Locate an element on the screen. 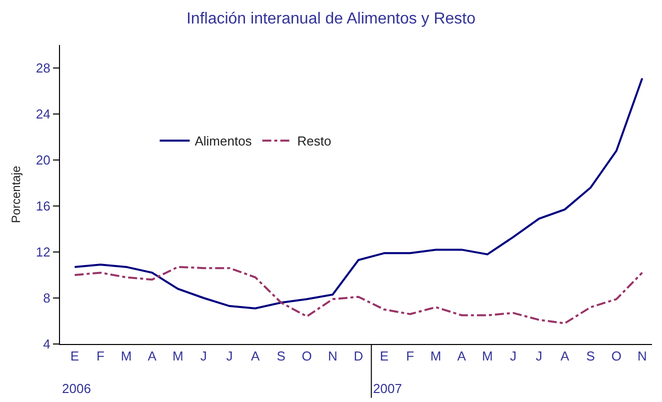 The width and height of the screenshot is (662, 402). y-tick-label: 20 is located at coordinates (43, 160).